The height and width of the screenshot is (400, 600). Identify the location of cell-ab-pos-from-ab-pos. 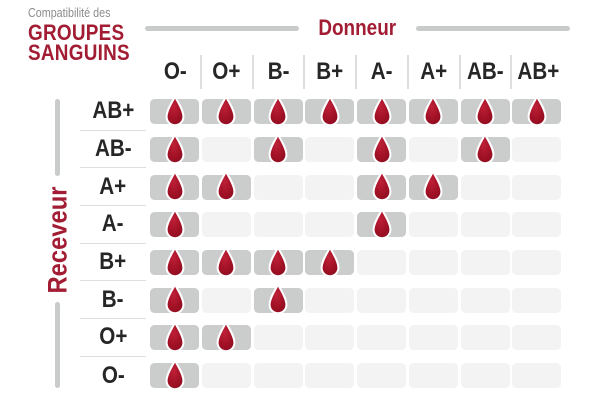
(538, 112).